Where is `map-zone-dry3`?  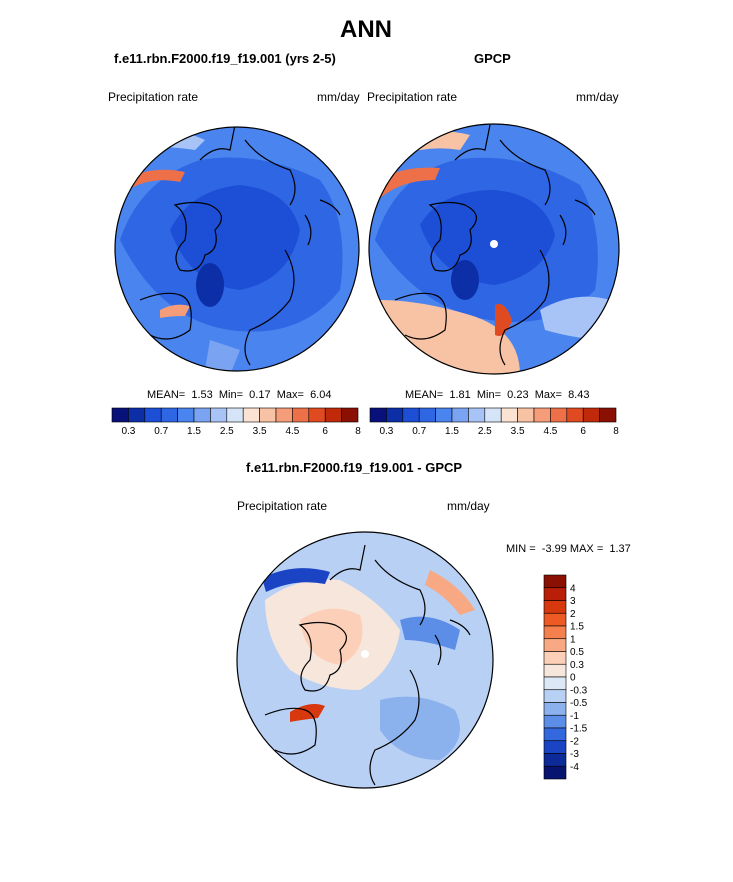
map-zone-dry3 is located at coordinates (430, 633).